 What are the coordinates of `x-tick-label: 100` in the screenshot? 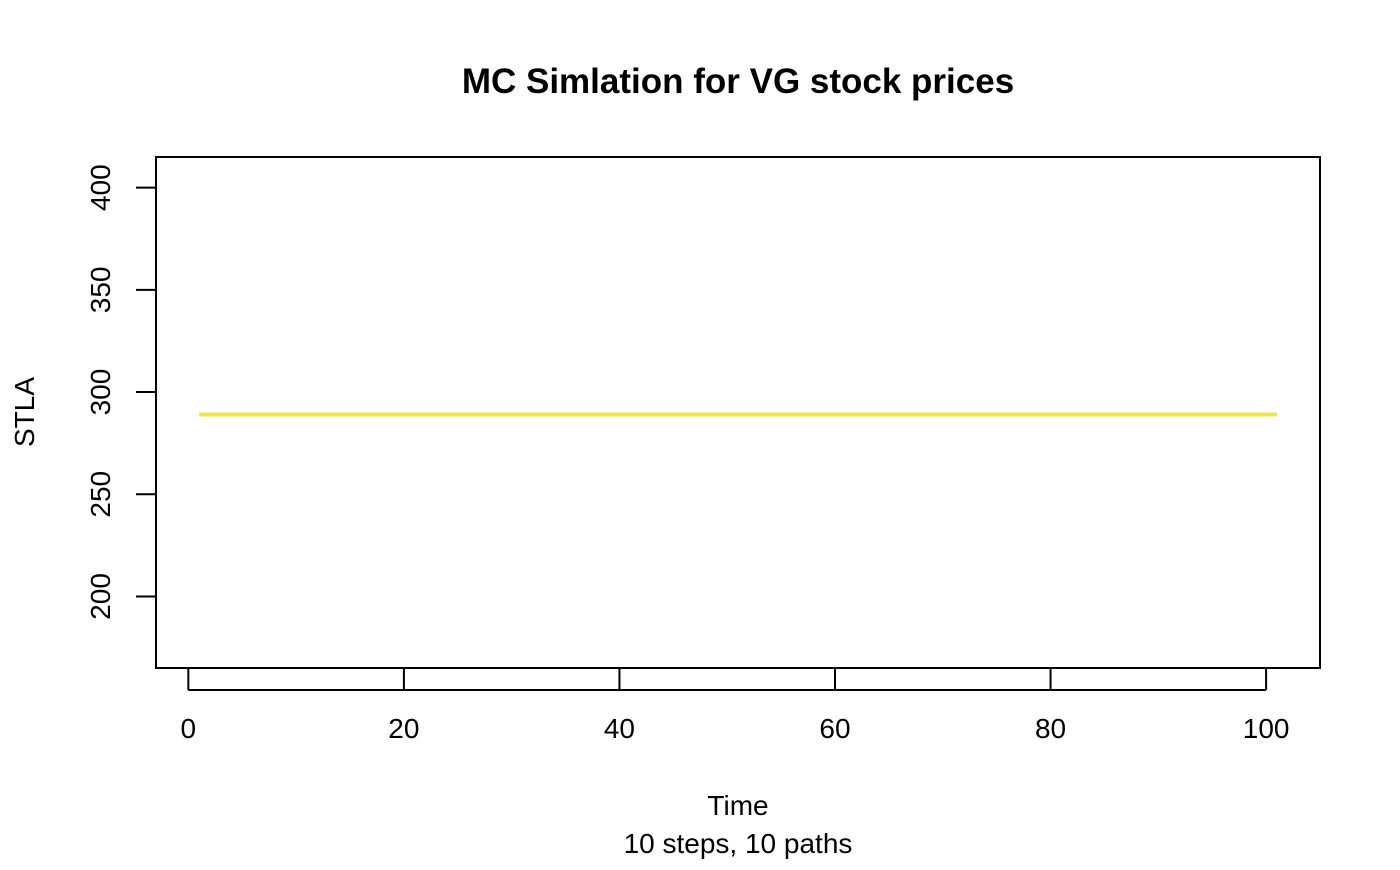 It's located at (1266, 728).